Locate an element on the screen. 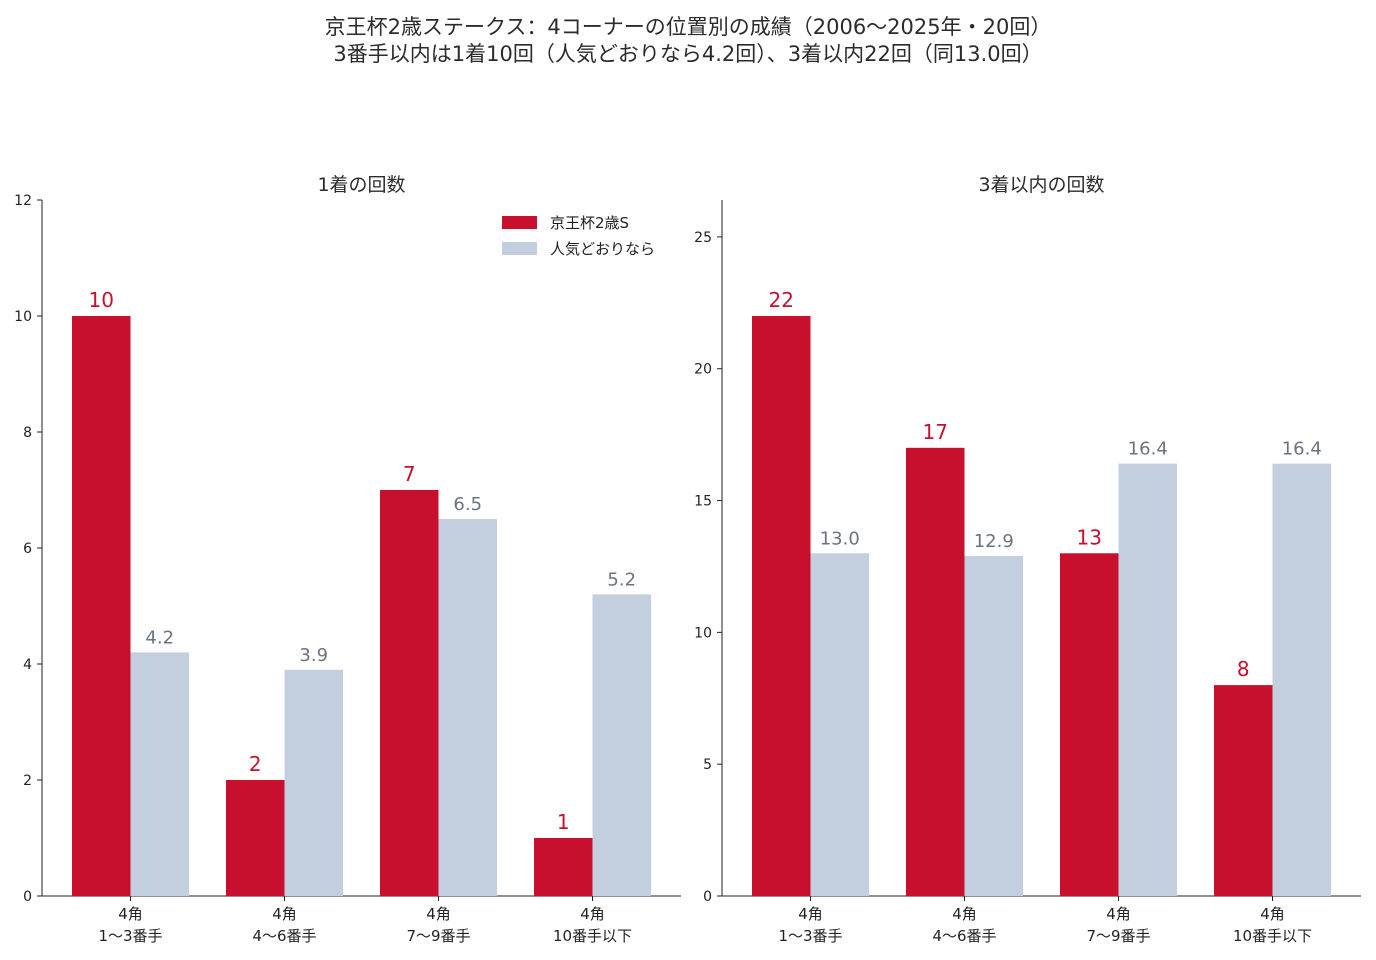 This screenshot has height=960, width=1376. chart-suptitle-line-1: 京王杯2歳ステークス：4コーナーの位置別の成績（2006〜2025年・20回） is located at coordinates (688, 27).